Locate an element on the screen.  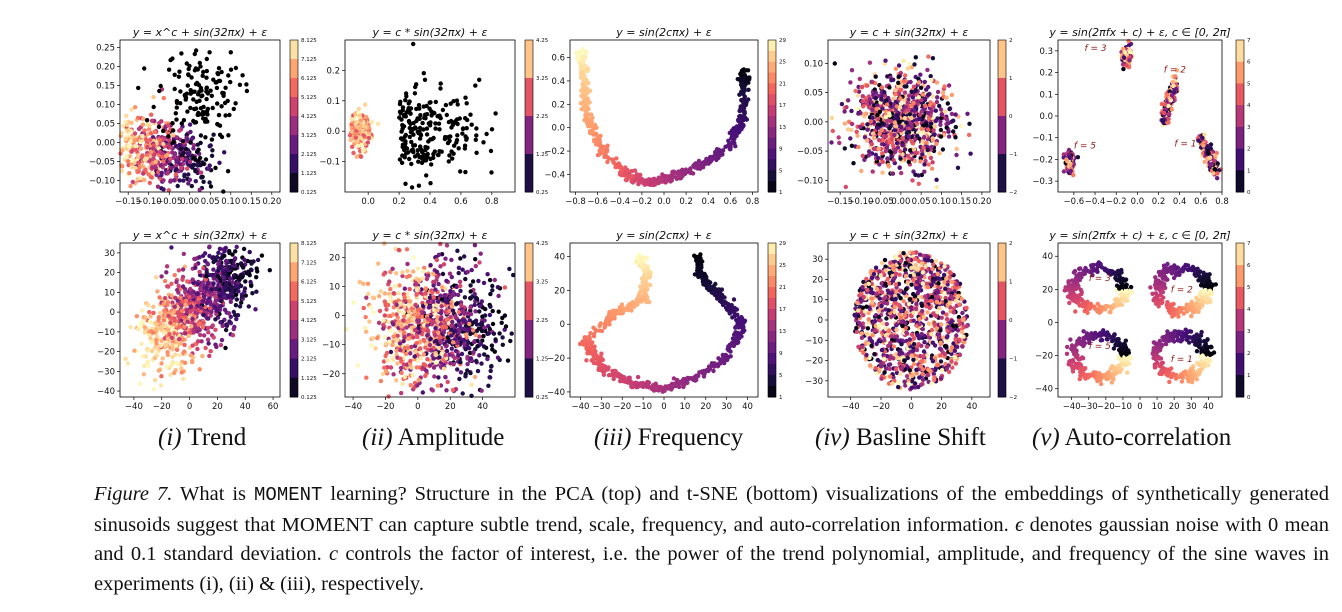
y-tick-label: 40 is located at coordinates (559, 258).